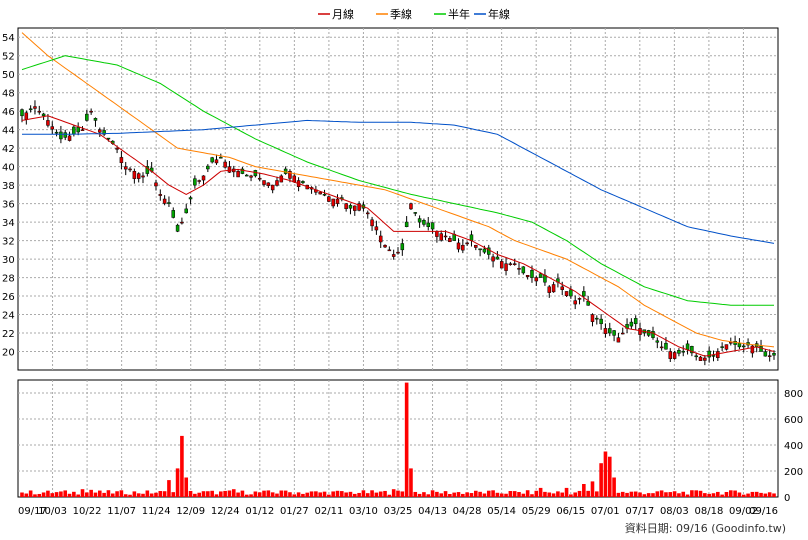 The height and width of the screenshot is (540, 808). I want to click on x-tick-label: 01/12, so click(259, 511).